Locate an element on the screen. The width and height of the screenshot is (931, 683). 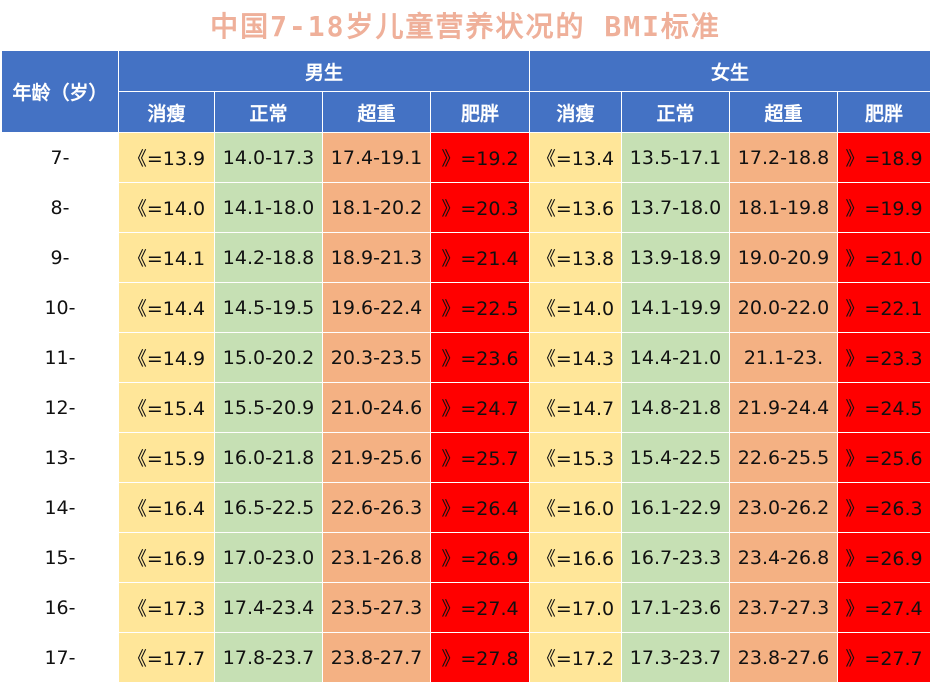
male-thin-cell: 《=17.3 is located at coordinates (166, 607).